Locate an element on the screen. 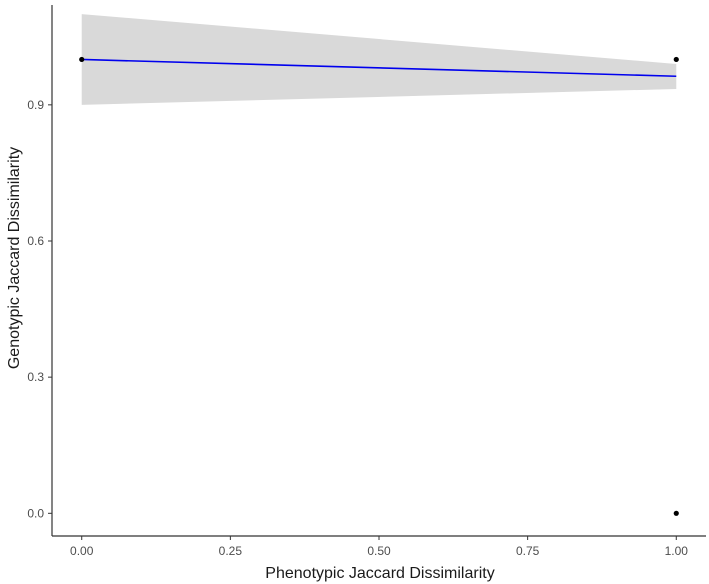 This screenshot has height=584, width=709. confidence-band is located at coordinates (379, 59).